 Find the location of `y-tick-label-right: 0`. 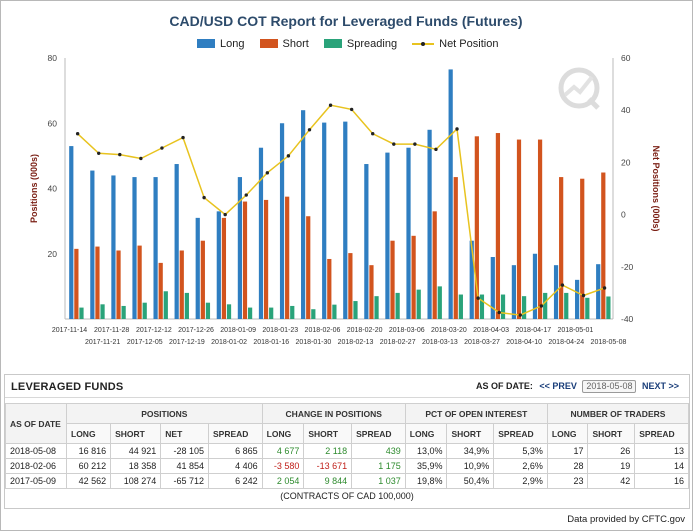

y-tick-label-right: 0 is located at coordinates (623, 215).